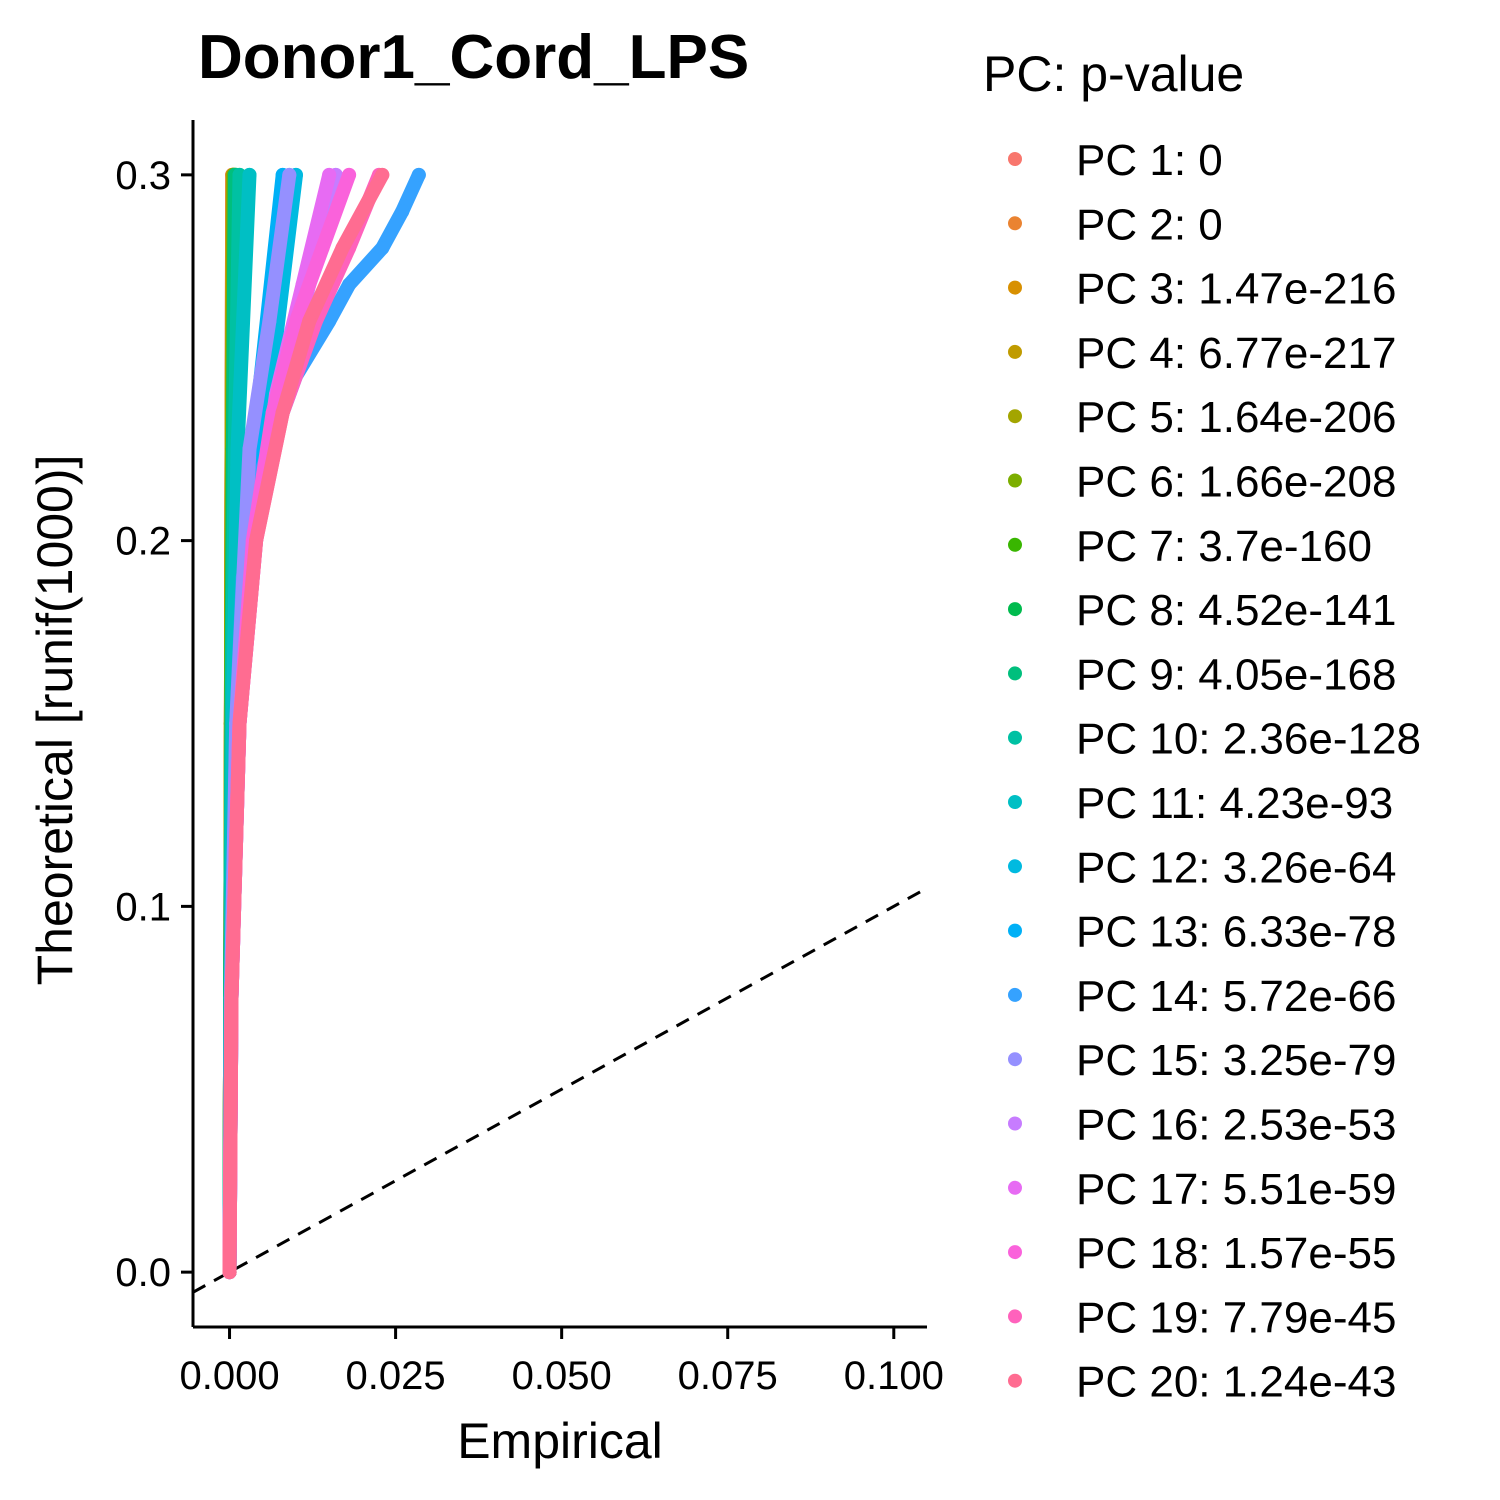 This screenshot has height=1500, width=1500. I want to click on legend-label-pc-2: PC 2: 0, so click(1149, 224).